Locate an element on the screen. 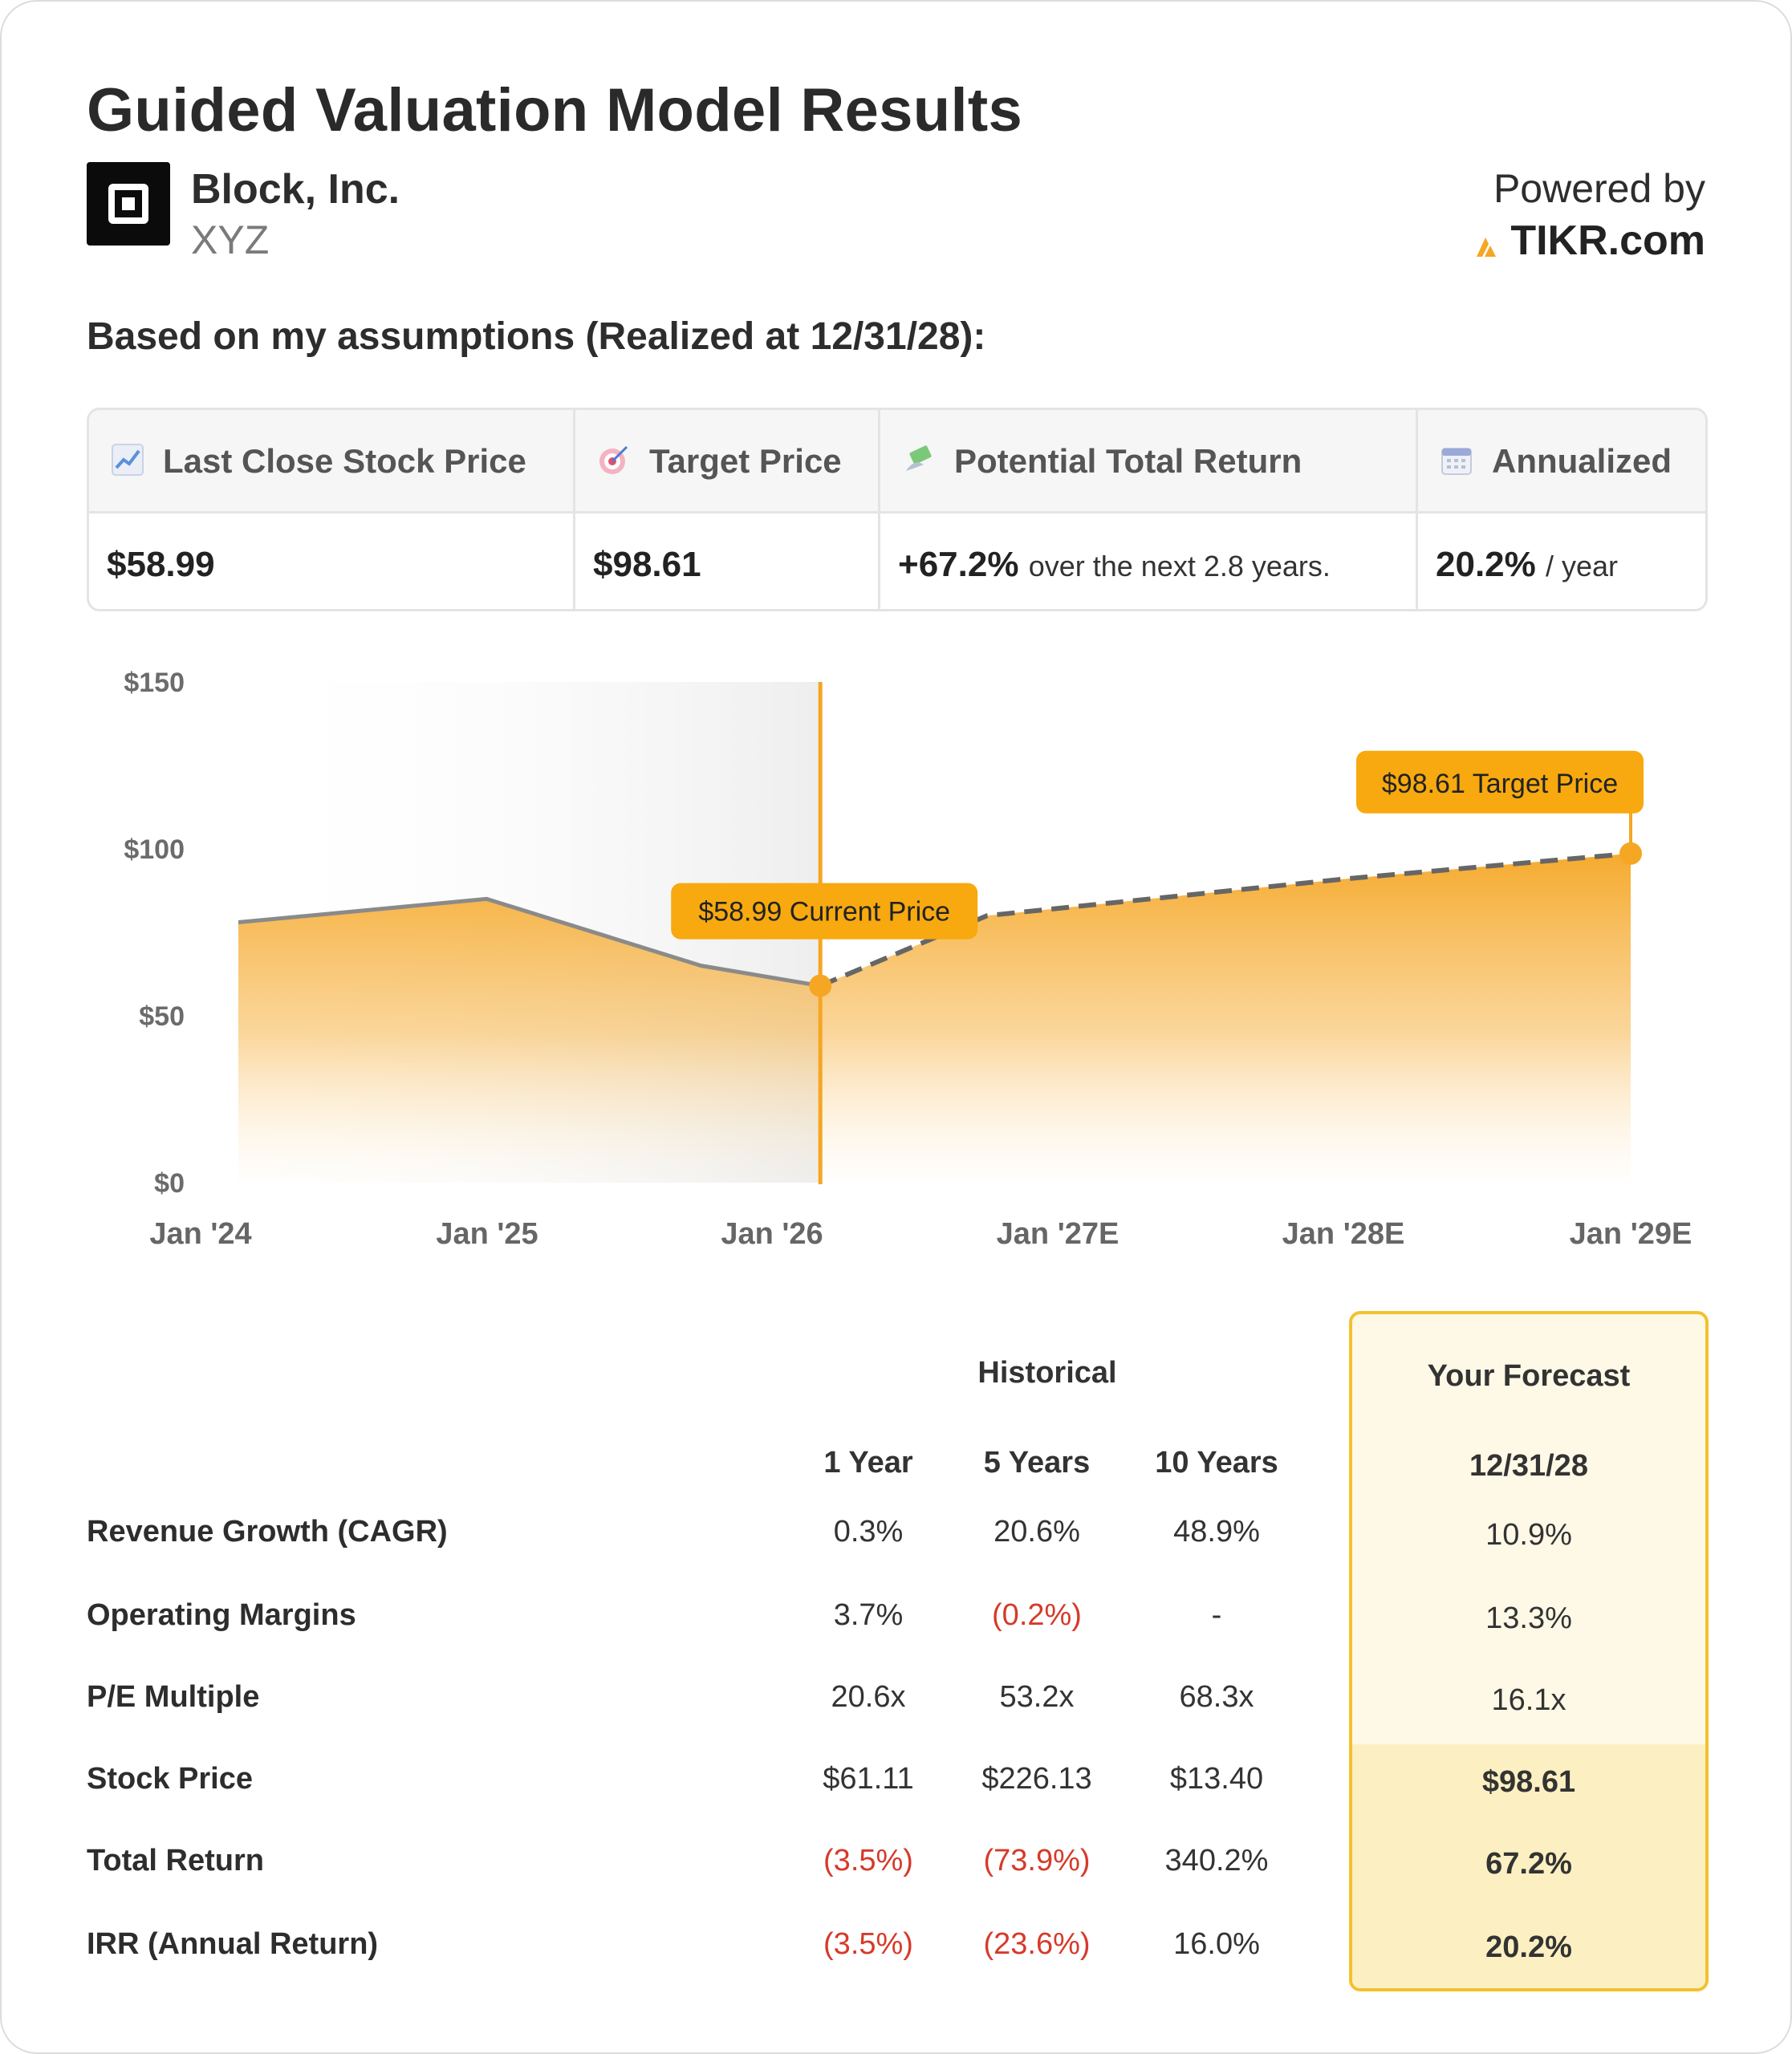 Image resolution: width=1792 pixels, height=2054 pixels. target-icon is located at coordinates (613, 460).